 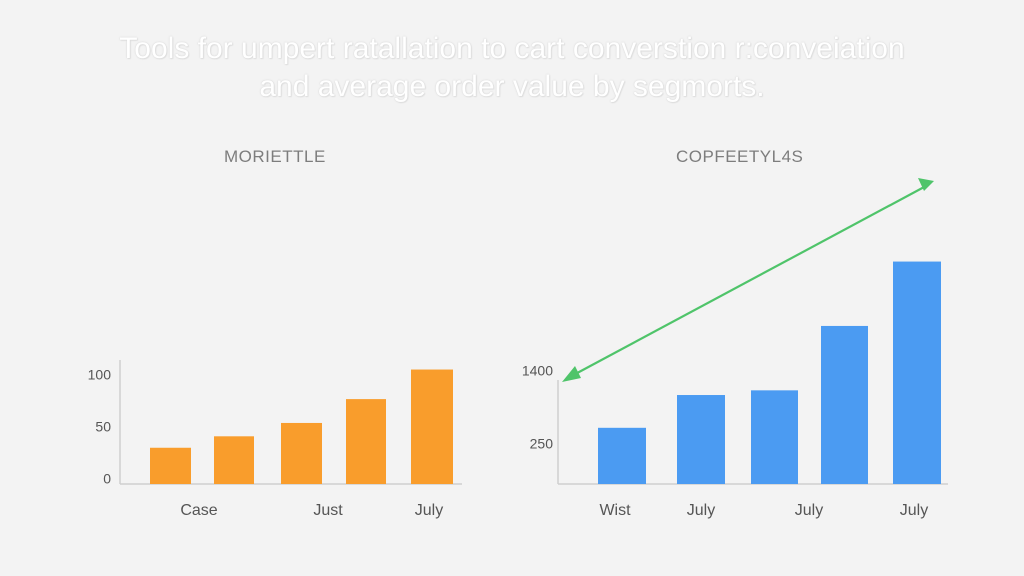 What do you see at coordinates (542, 444) in the screenshot?
I see `right-y-tick-label: 250` at bounding box center [542, 444].